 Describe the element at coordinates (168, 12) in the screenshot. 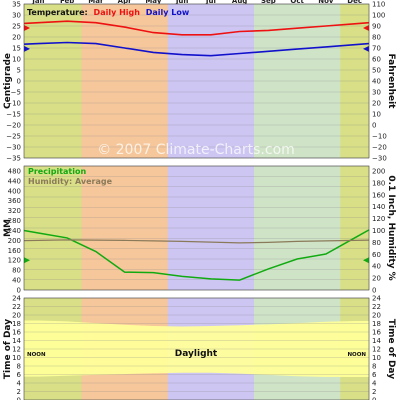

I see `legend-daily-low: Daily Low` at that location.